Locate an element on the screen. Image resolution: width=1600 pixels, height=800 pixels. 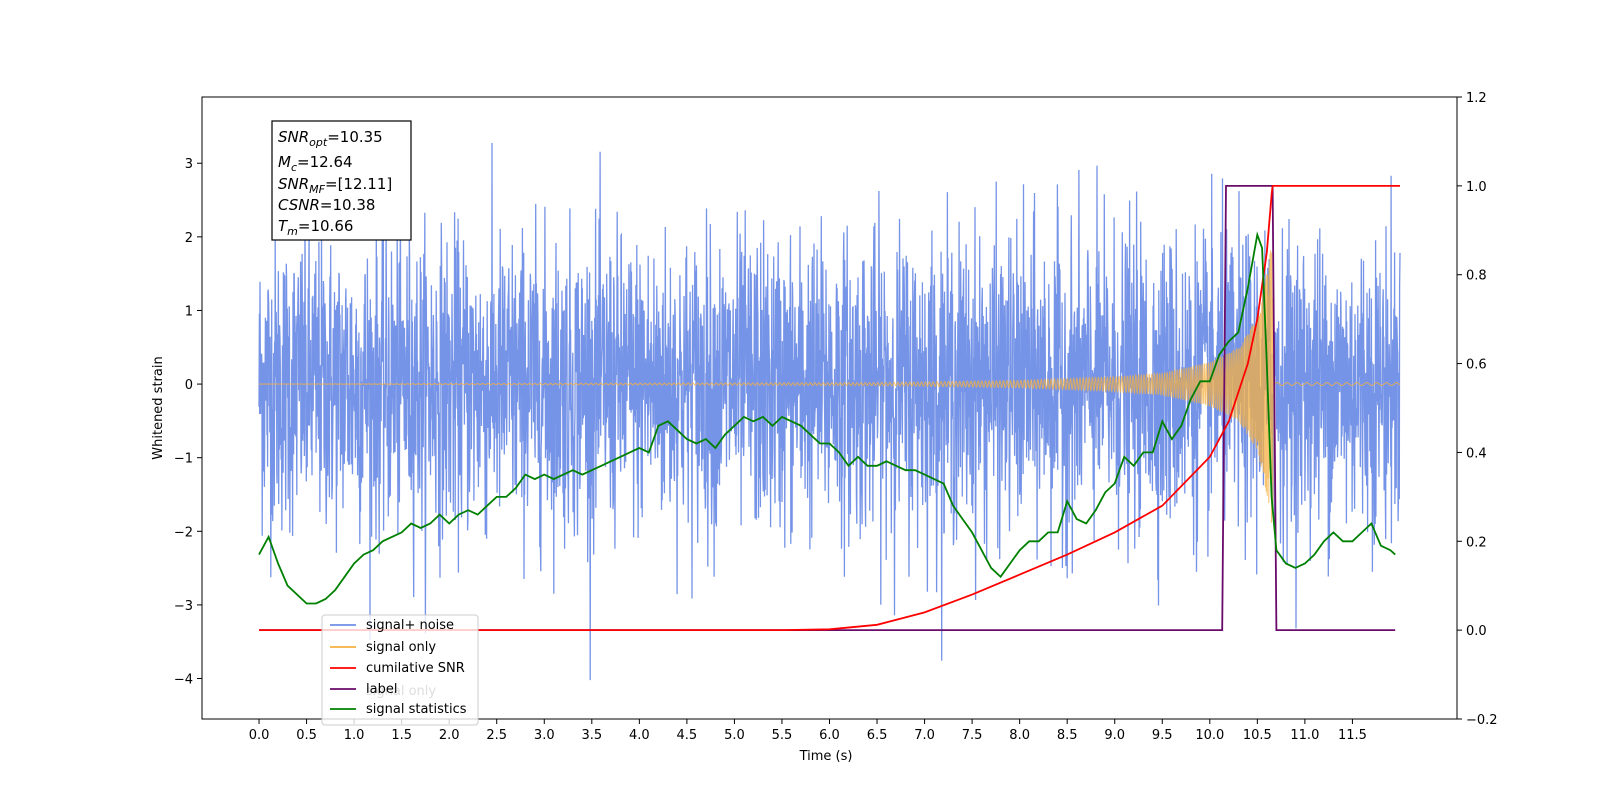
y-left-tick-label: 0 is located at coordinates (189, 385).